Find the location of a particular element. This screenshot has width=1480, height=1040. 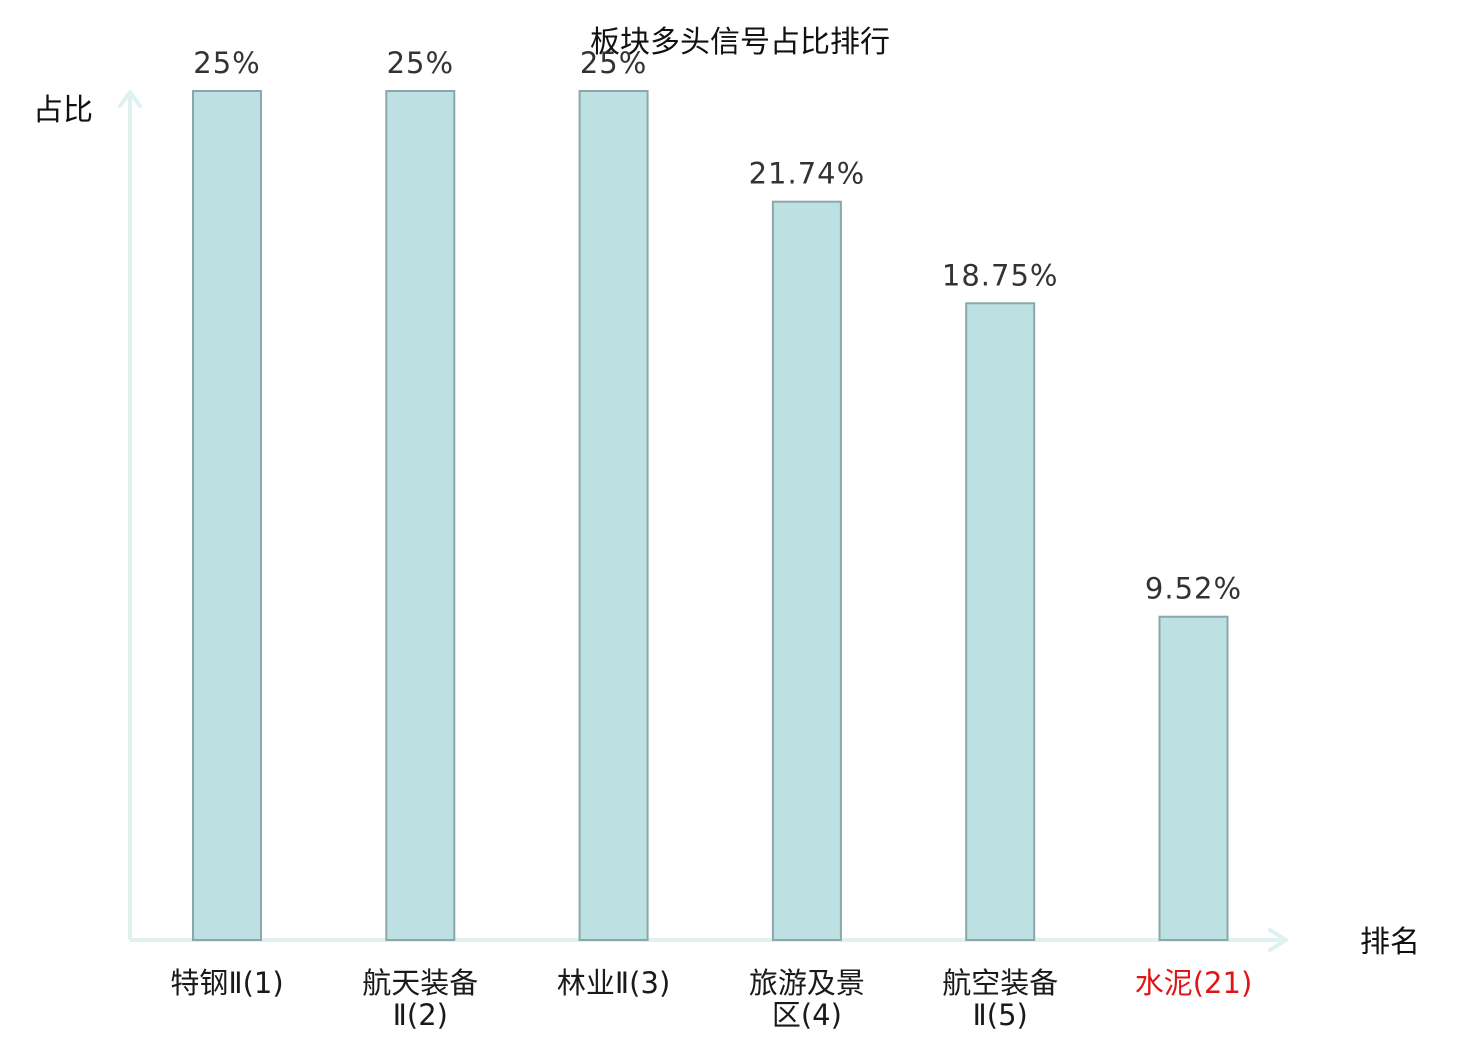

category-label: 航空装备 is located at coordinates (1000, 983).